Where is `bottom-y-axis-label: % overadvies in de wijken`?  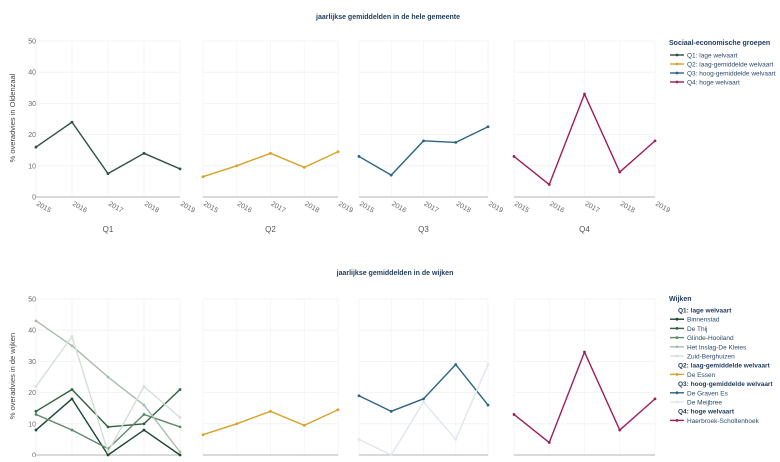
bottom-y-axis-label: % overadvies in de wijken is located at coordinates (12, 376).